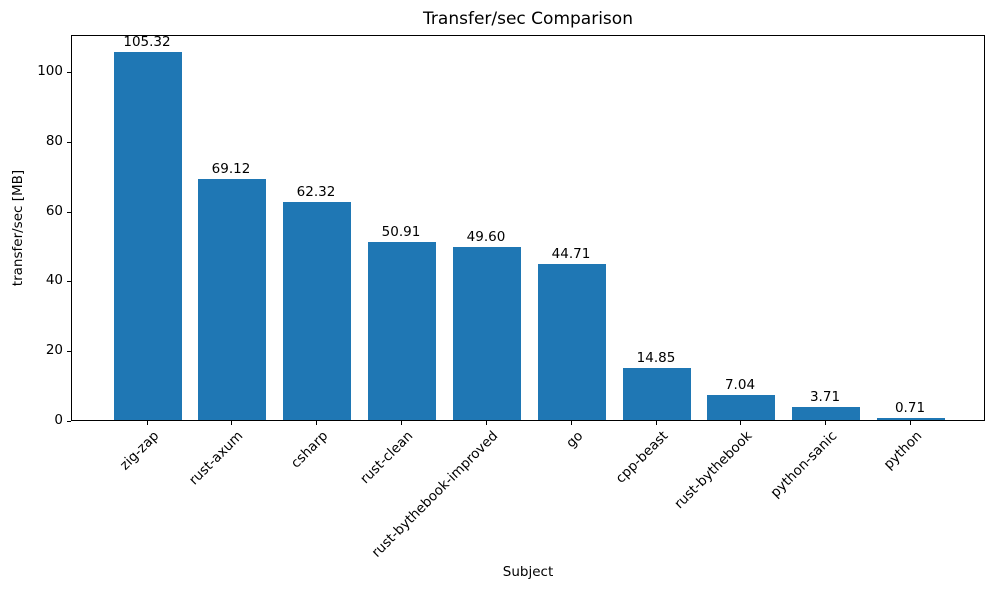 The image size is (1000, 600). Describe the element at coordinates (528, 572) in the screenshot. I see `x-axis-label: Subject` at that location.